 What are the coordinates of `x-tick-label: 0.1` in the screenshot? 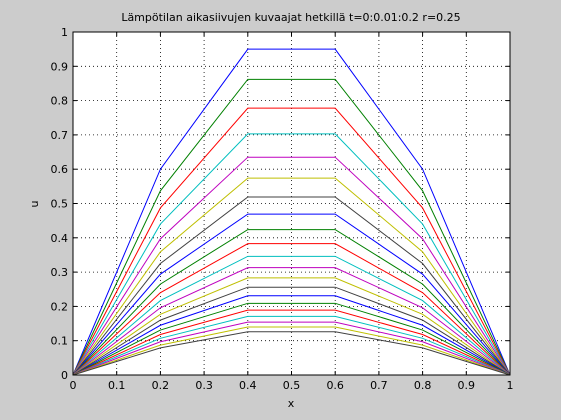 It's located at (117, 385).